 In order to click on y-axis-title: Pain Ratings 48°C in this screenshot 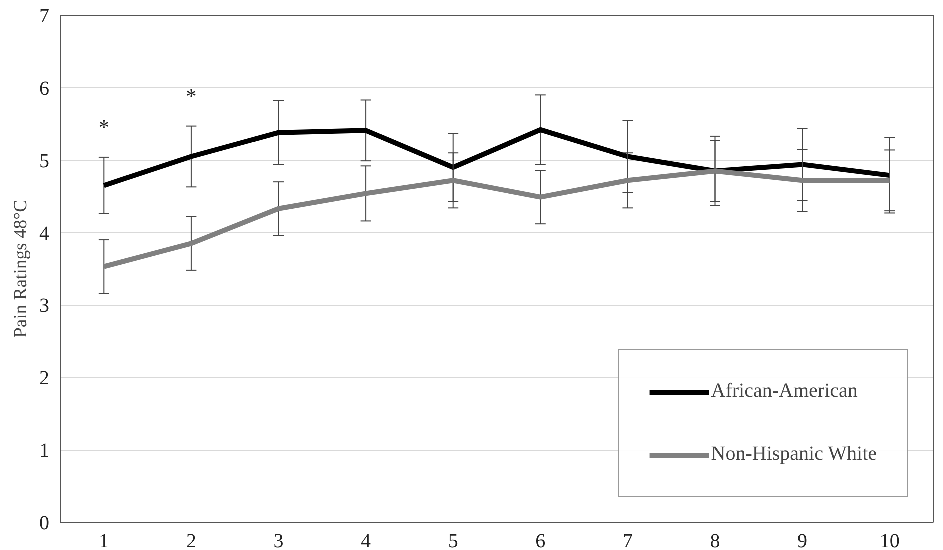, I will do `click(21, 269)`.